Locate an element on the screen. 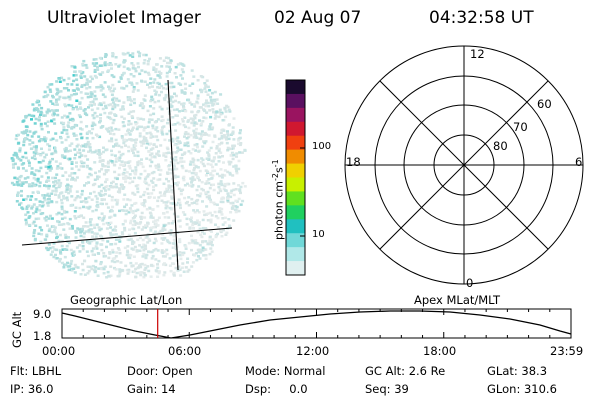  colorbar-band is located at coordinates (295, 115).